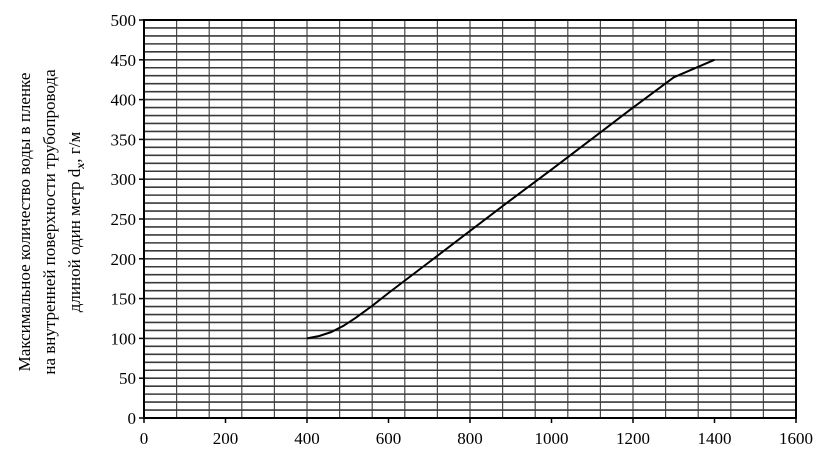 This screenshot has height=462, width=829. What do you see at coordinates (307, 438) in the screenshot?
I see `x-tick-label: 400` at bounding box center [307, 438].